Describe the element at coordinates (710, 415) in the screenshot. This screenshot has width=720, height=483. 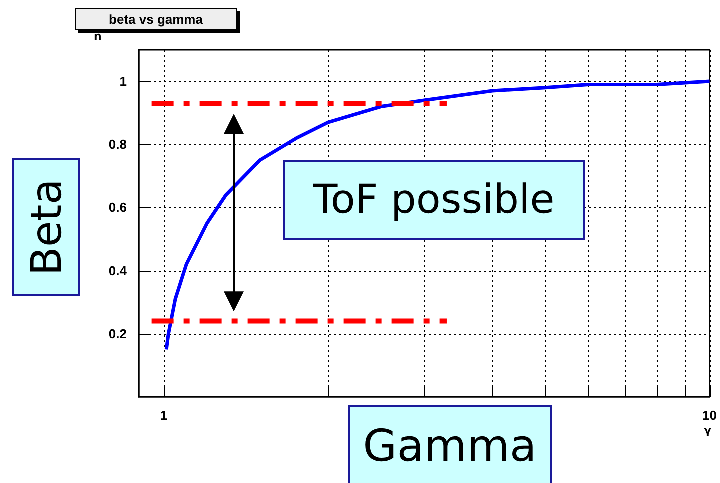
I see `x-tick-label: 10` at that location.